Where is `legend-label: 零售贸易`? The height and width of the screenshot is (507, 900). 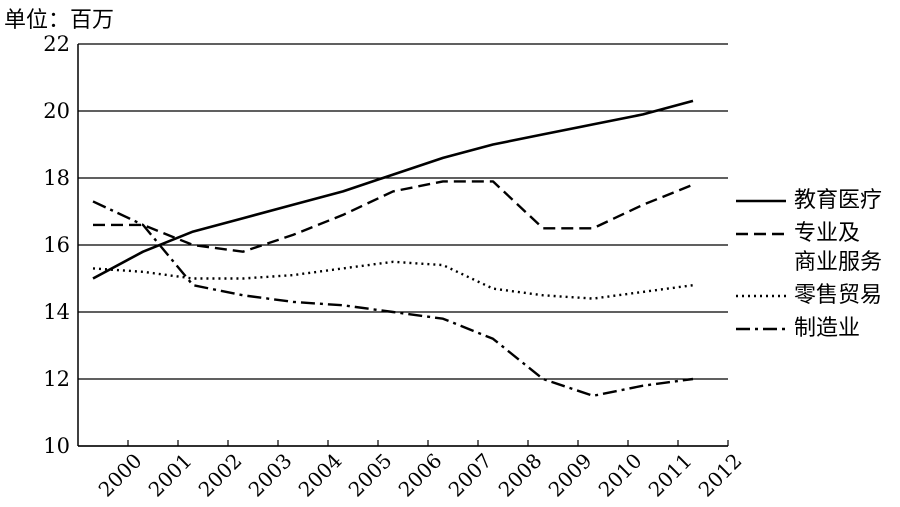
legend-label: 零售贸易 is located at coordinates (838, 295).